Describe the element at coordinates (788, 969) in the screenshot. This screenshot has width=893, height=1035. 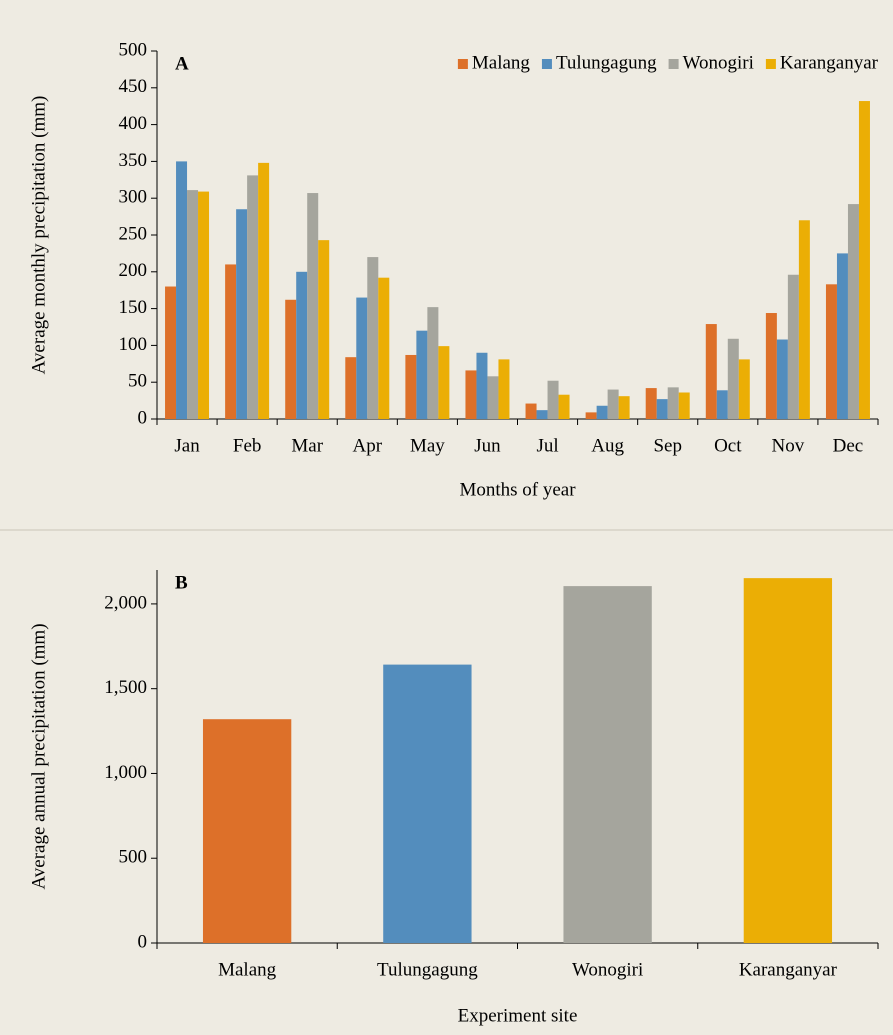
I see `x-tick-label: Karanganyar` at that location.